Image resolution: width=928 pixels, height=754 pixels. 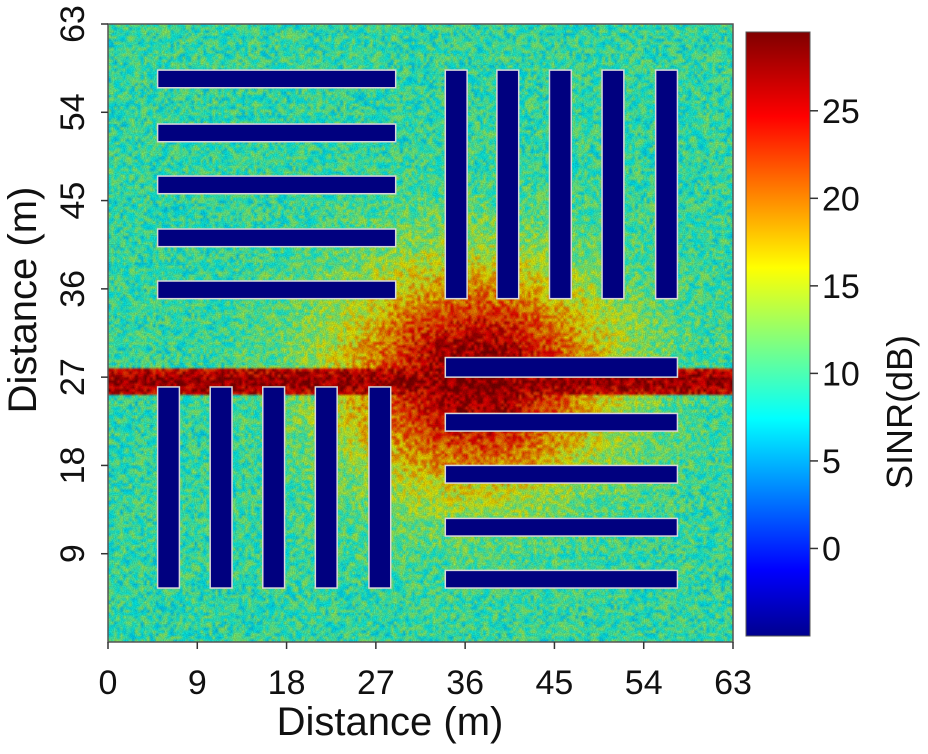 What do you see at coordinates (73, 201) in the screenshot?
I see `y-tick-label: 45` at bounding box center [73, 201].